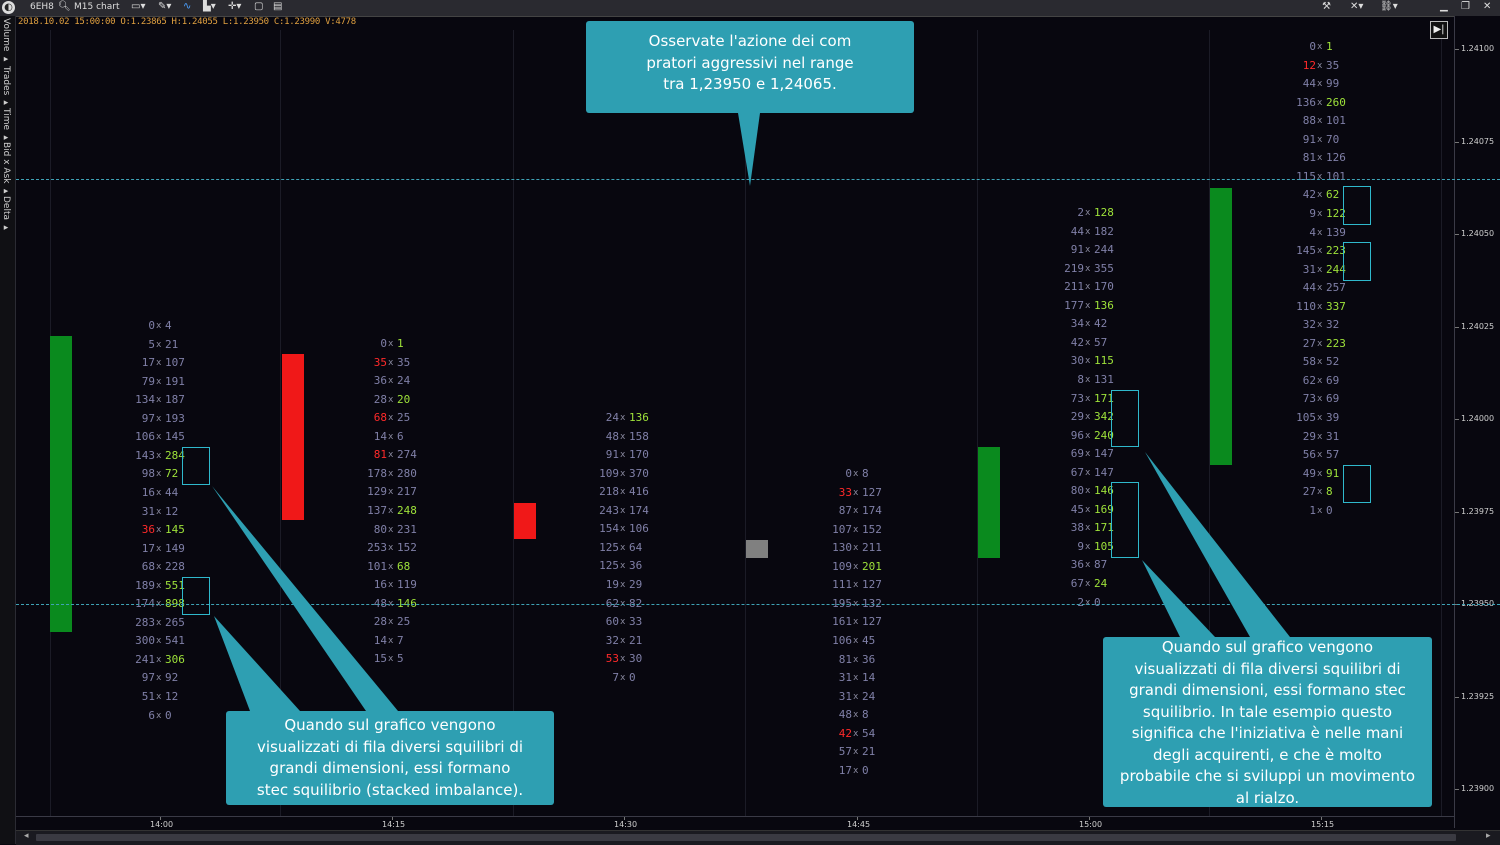 Image resolution: width=1500 pixels, height=845 pixels. I want to click on ask-volume: 898, so click(175, 604).